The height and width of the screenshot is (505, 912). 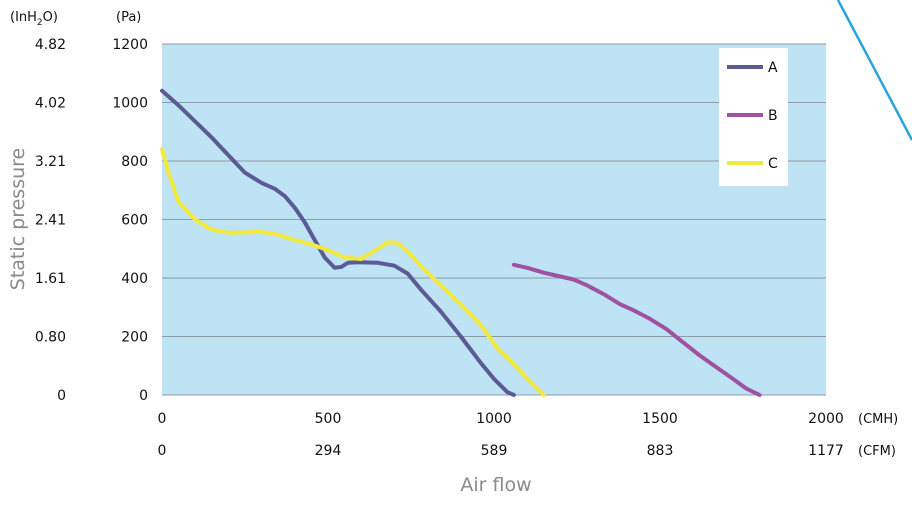 I want to click on x-axis-primary-unit: (CMH), so click(x=878, y=419).